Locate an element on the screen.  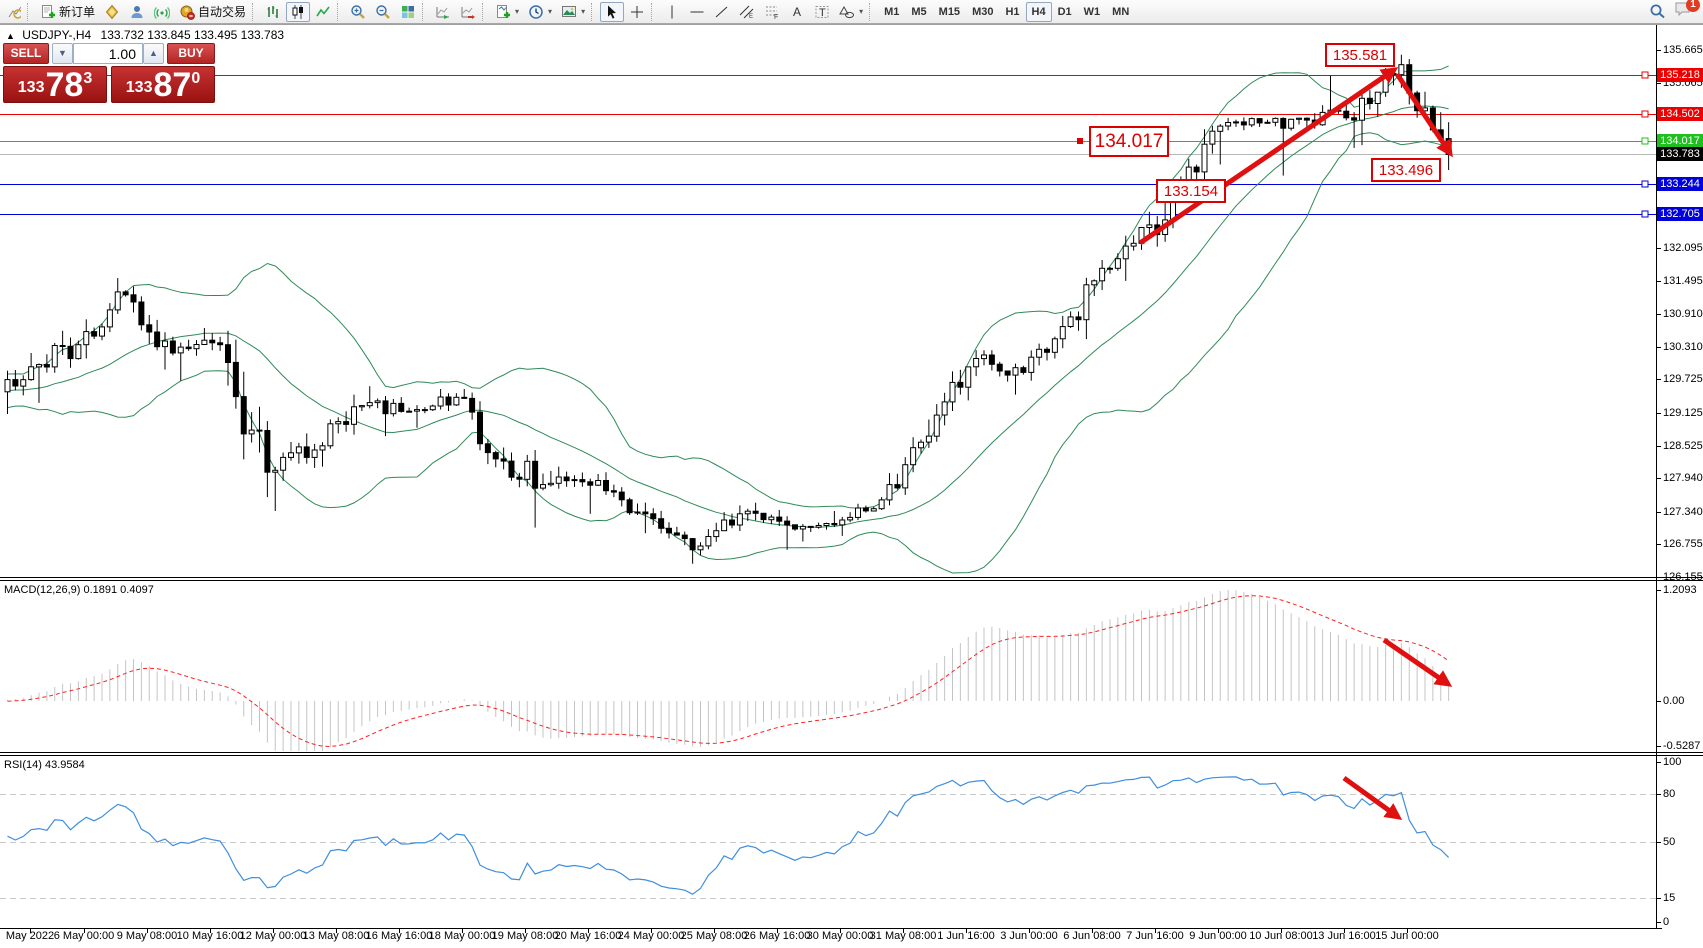
time-axis-label: 13 May 08:00 is located at coordinates (336, 936).